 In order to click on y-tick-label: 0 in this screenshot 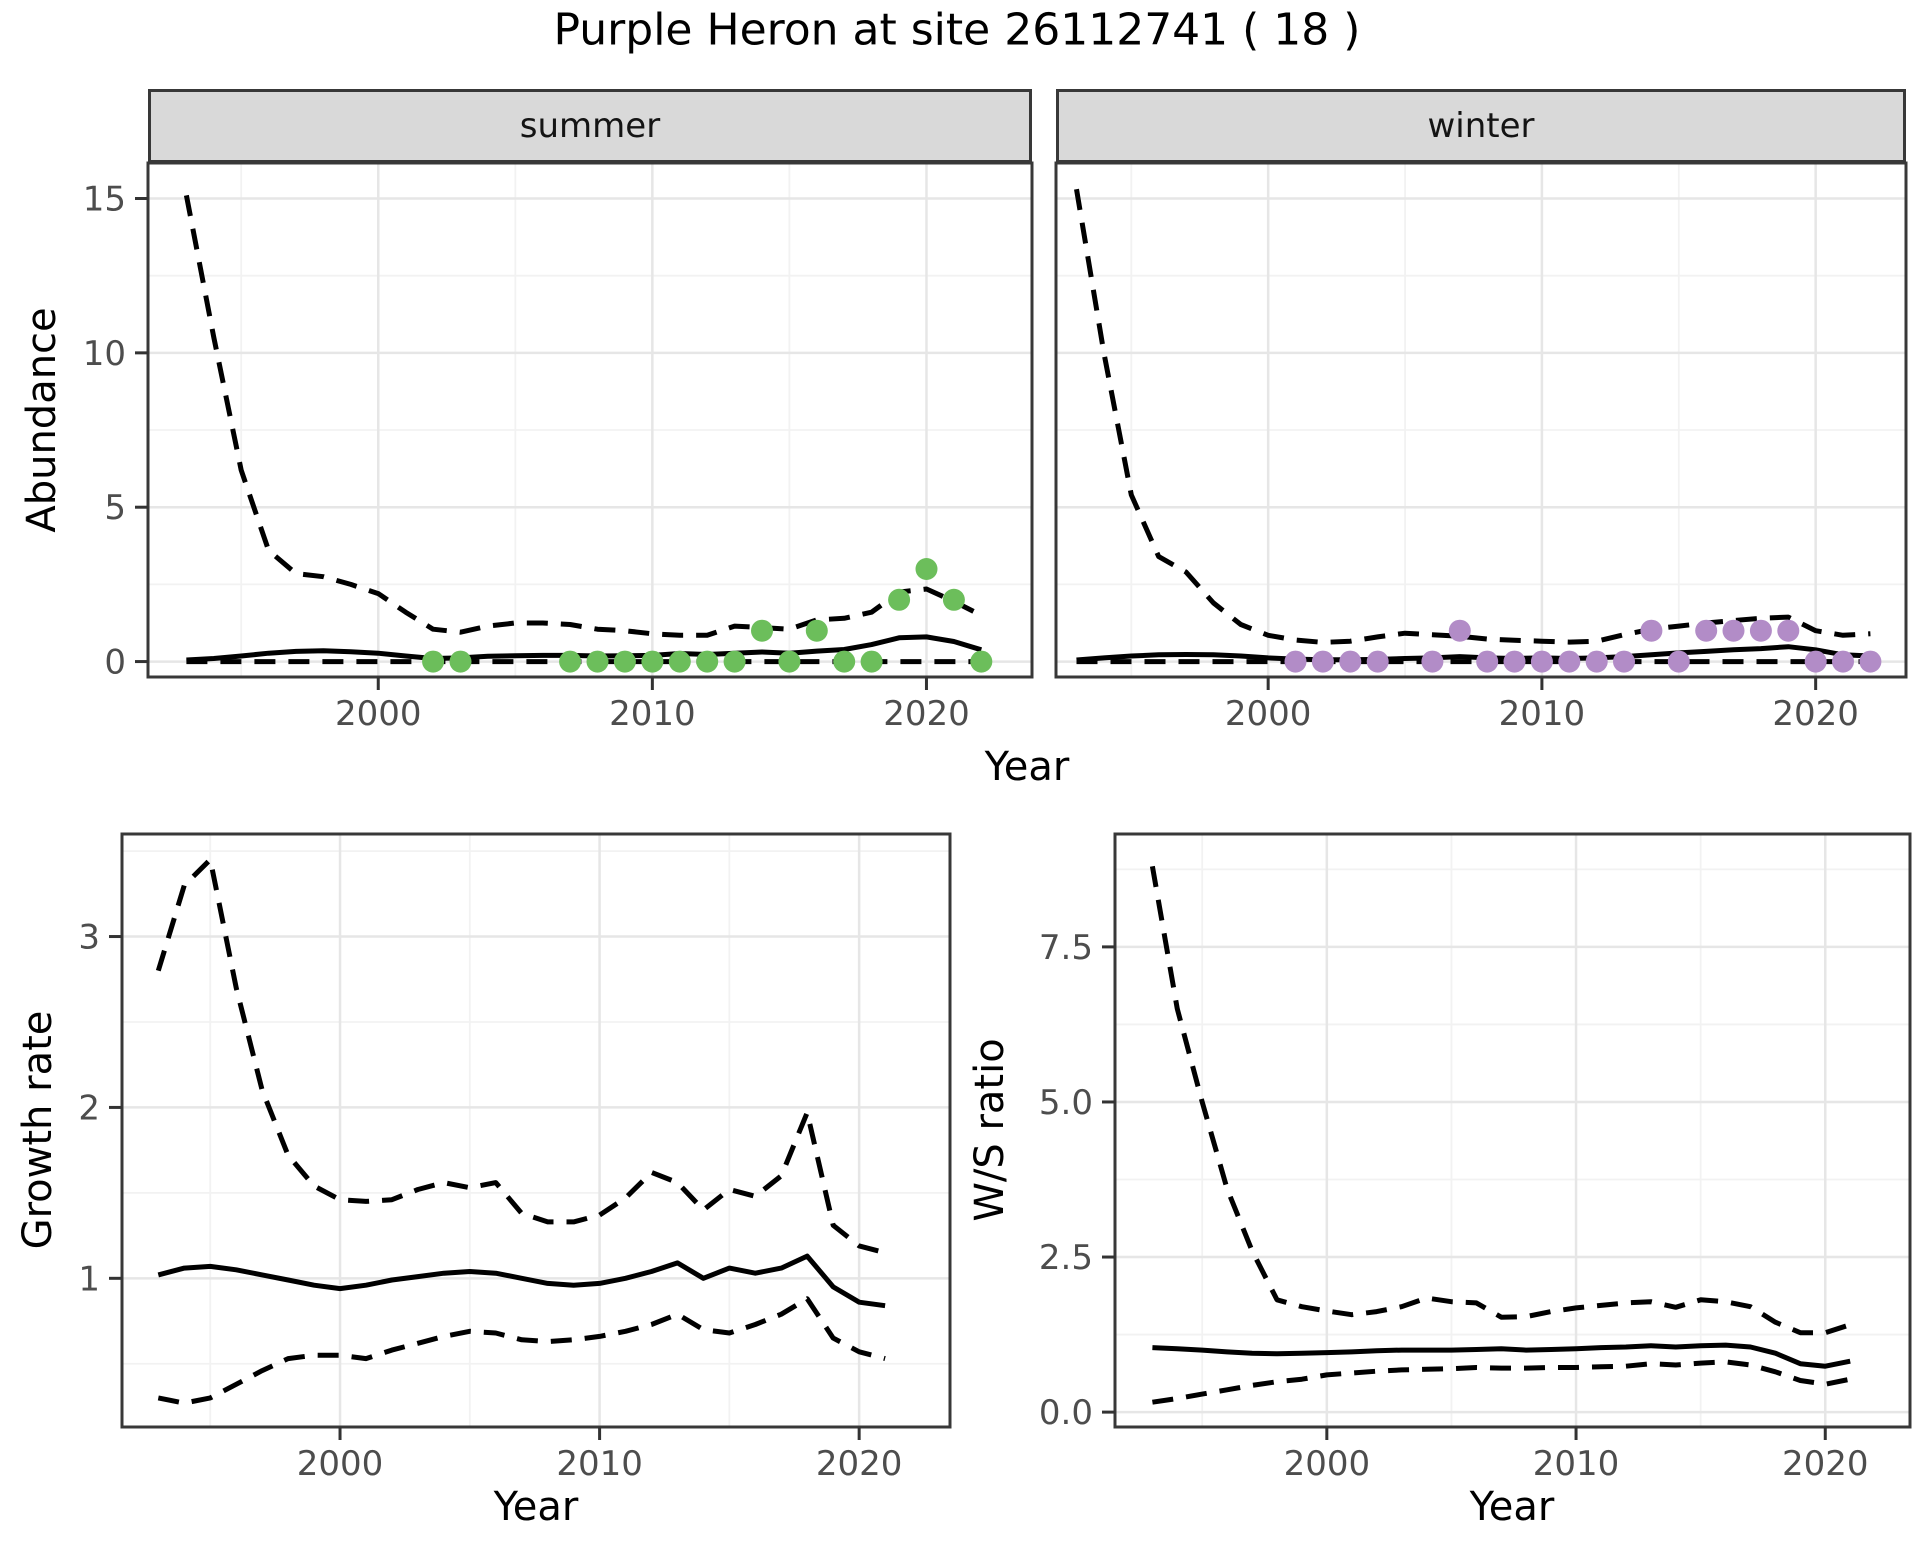, I will do `click(115, 663)`.